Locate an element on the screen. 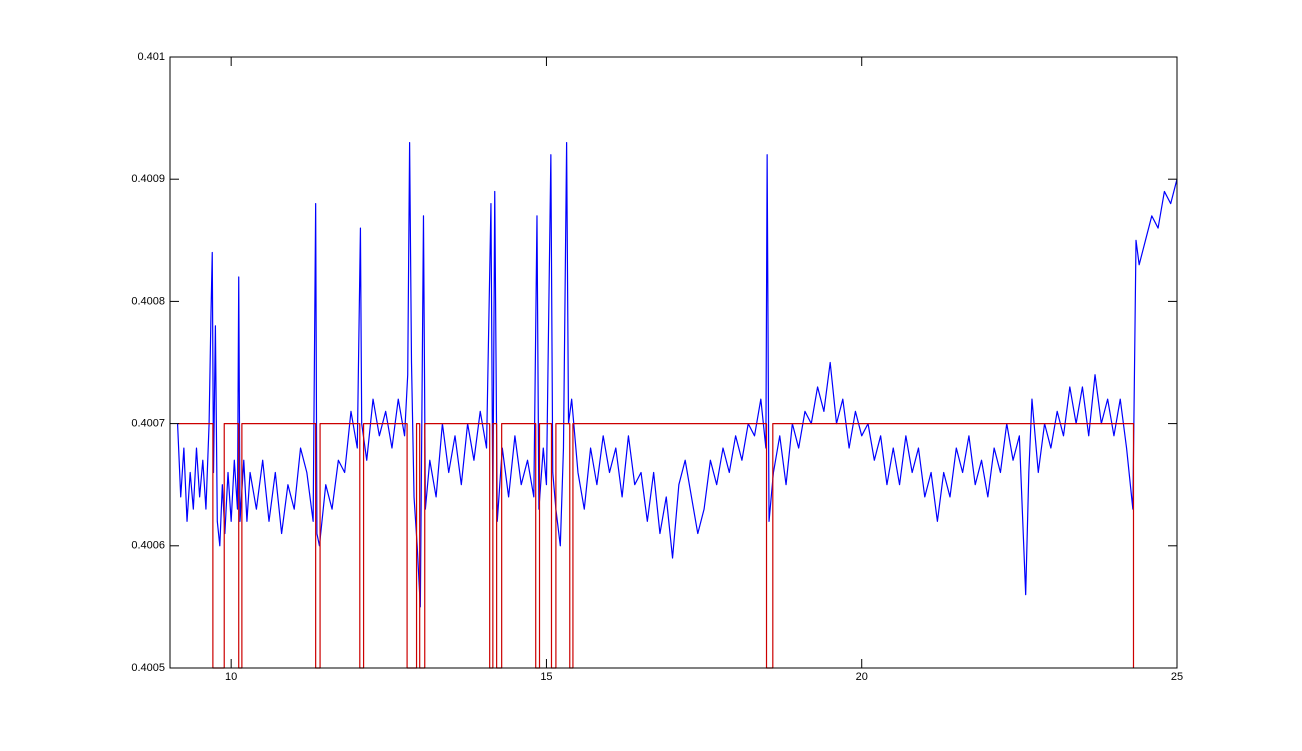 The width and height of the screenshot is (1302, 751). y-tick-label: 0.4005 is located at coordinates (148, 668).